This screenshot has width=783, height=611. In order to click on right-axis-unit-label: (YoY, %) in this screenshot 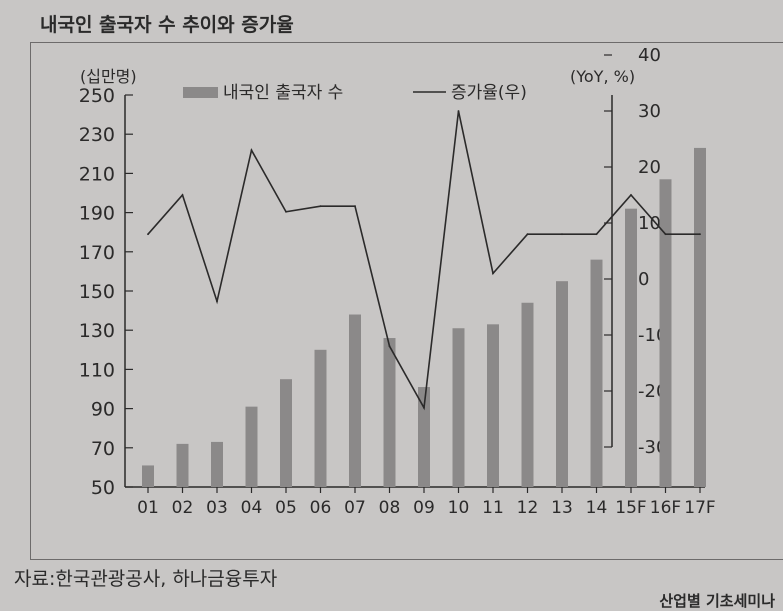, I will do `click(602, 76)`.